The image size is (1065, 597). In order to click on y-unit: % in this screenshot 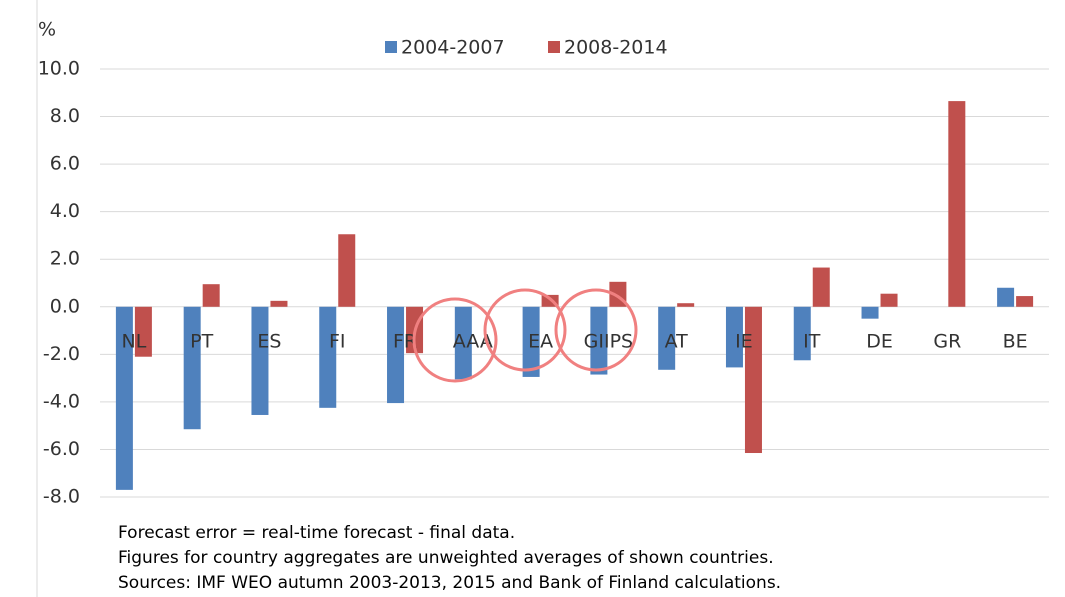, I will do `click(47, 30)`.